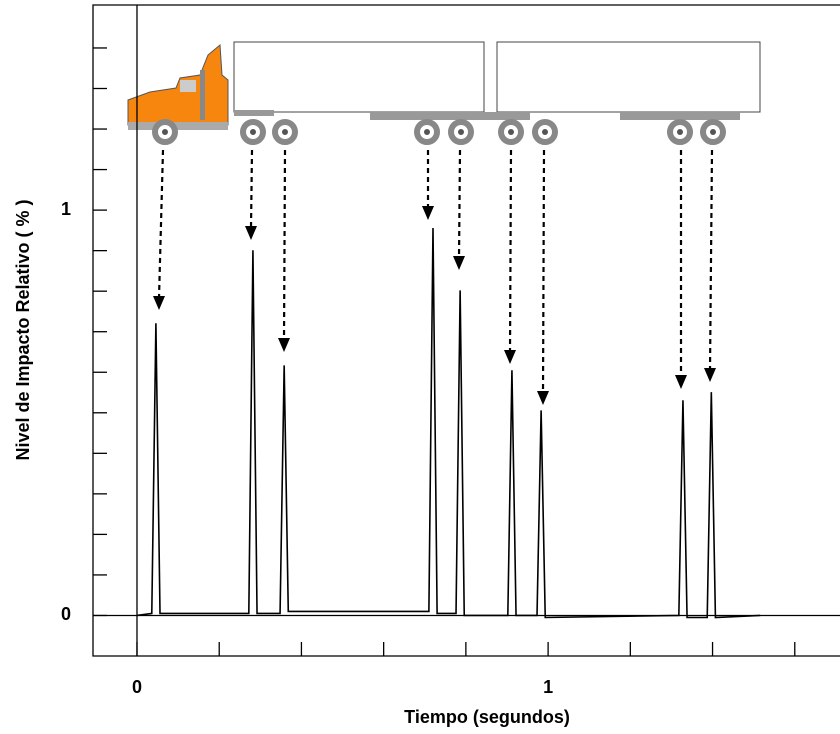  Describe the element at coordinates (137, 687) in the screenshot. I see `x-tick-label: 0` at that location.